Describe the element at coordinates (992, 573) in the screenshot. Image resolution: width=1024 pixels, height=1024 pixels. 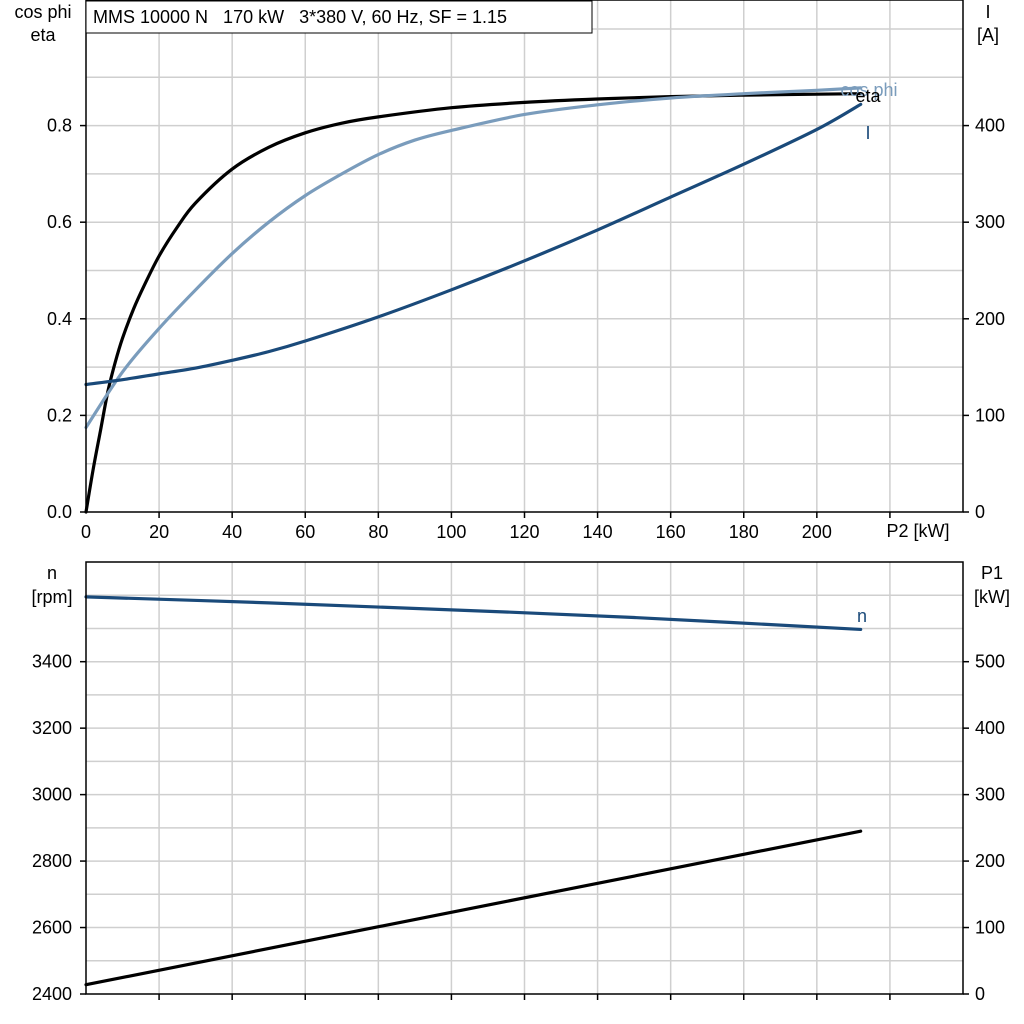
I see `bottom-right-axis-title-line1: P1` at that location.